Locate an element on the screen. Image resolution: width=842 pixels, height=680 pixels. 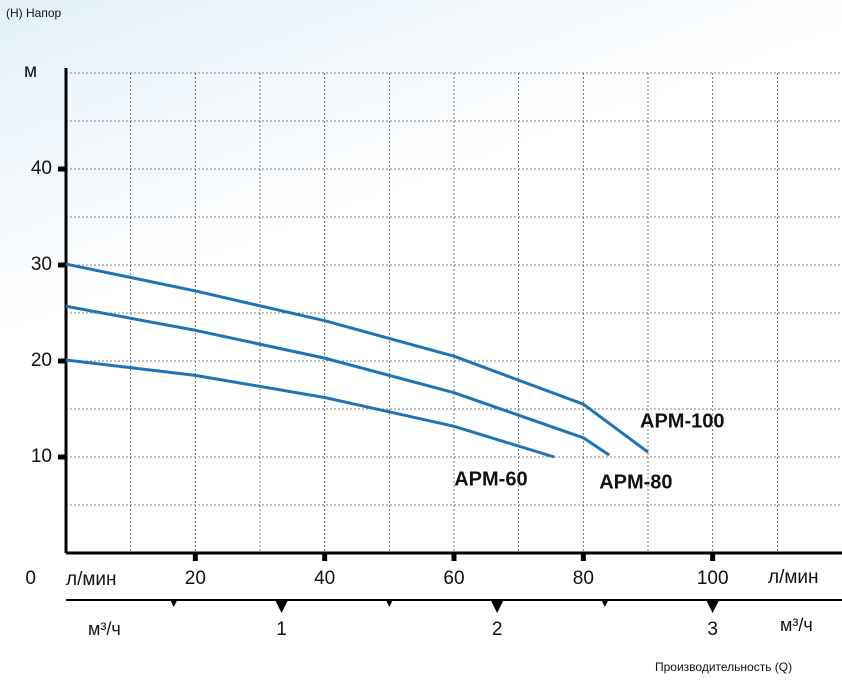
x2-tick-label: 1 is located at coordinates (281, 629).